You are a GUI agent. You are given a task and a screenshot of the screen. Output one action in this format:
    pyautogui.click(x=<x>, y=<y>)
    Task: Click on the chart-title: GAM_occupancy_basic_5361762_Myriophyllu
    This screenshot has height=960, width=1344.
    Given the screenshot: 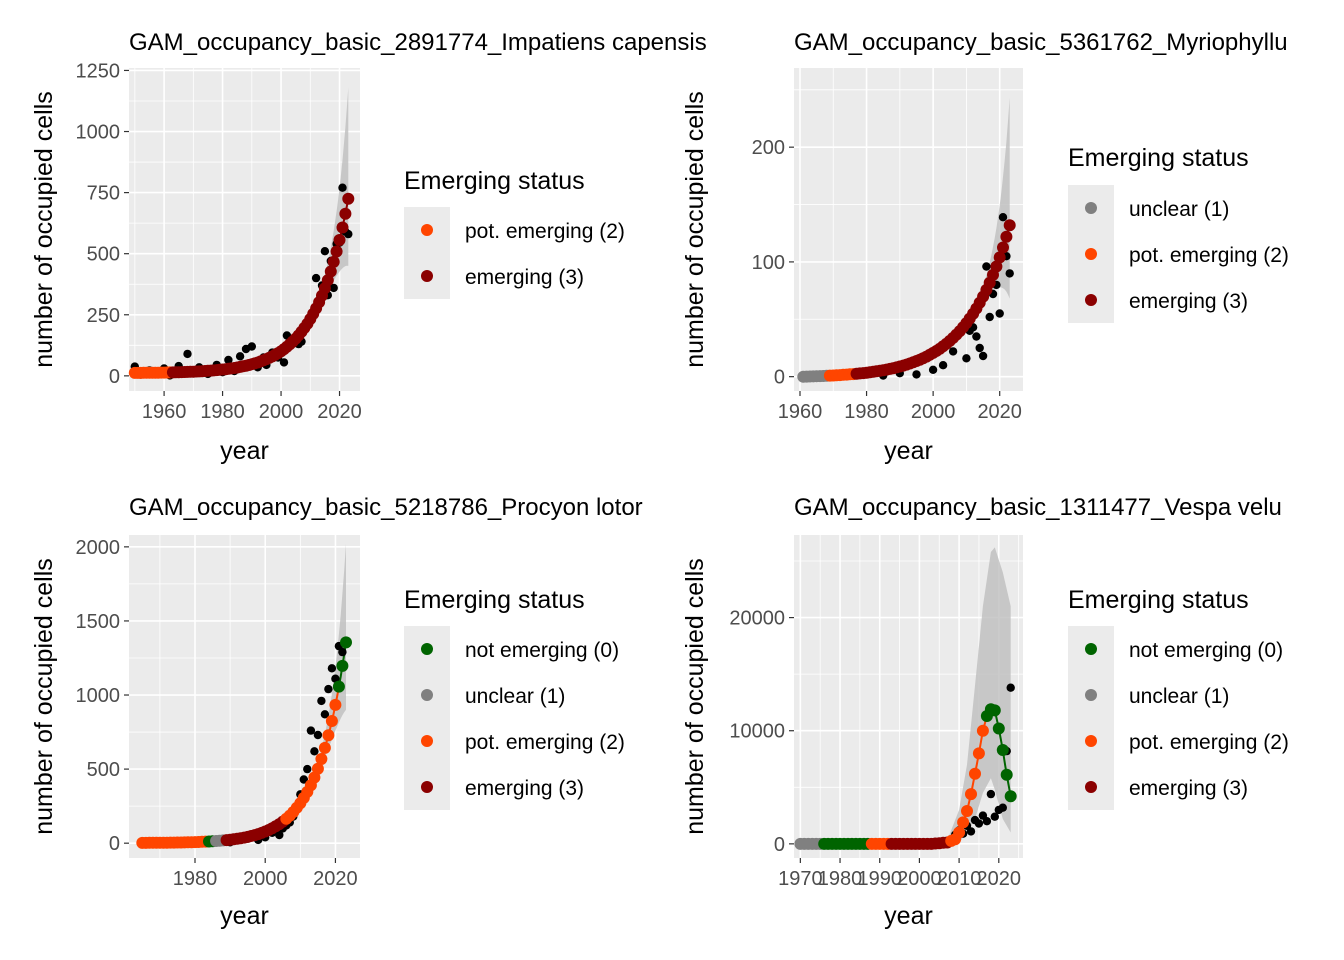 What is the action you would take?
    pyautogui.click(x=1041, y=42)
    